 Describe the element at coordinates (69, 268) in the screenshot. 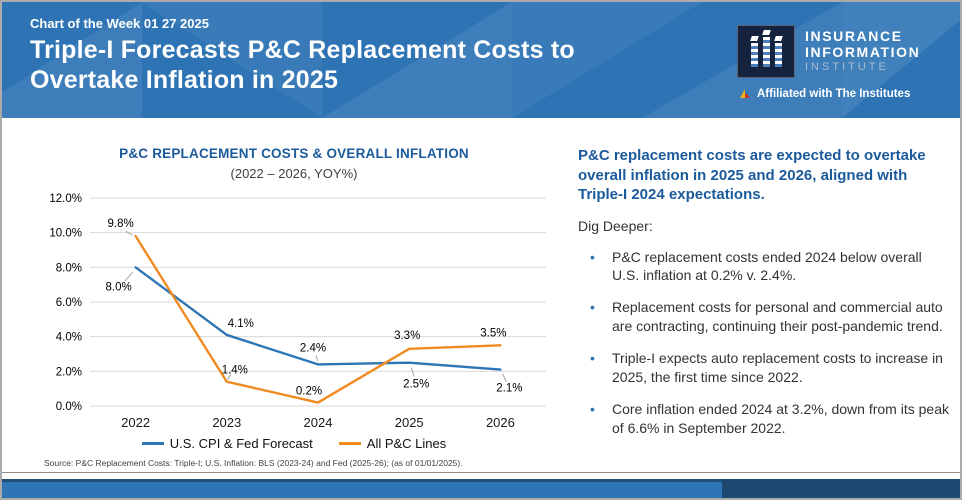

I see `y-tick-label: 8.0%` at that location.